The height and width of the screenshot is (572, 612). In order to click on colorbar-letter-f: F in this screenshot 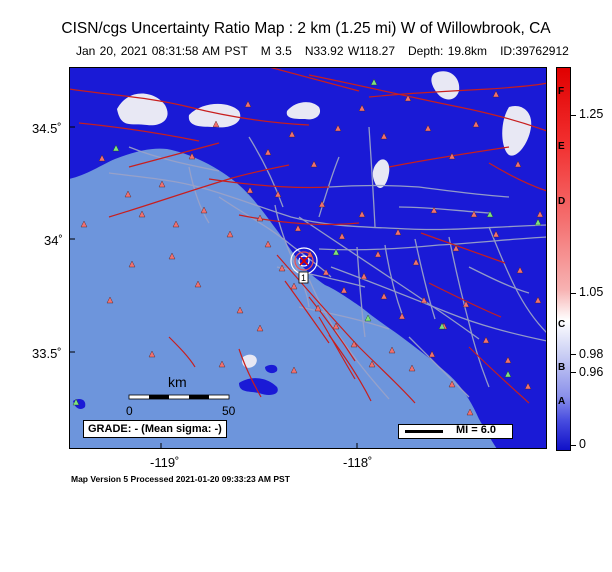, I will do `click(561, 91)`.